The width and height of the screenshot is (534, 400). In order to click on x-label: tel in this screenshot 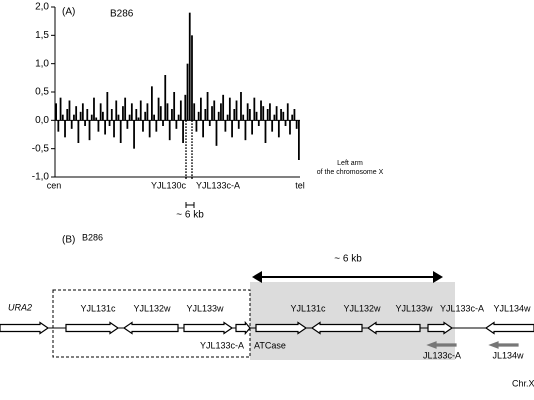, I will do `click(300, 185)`.